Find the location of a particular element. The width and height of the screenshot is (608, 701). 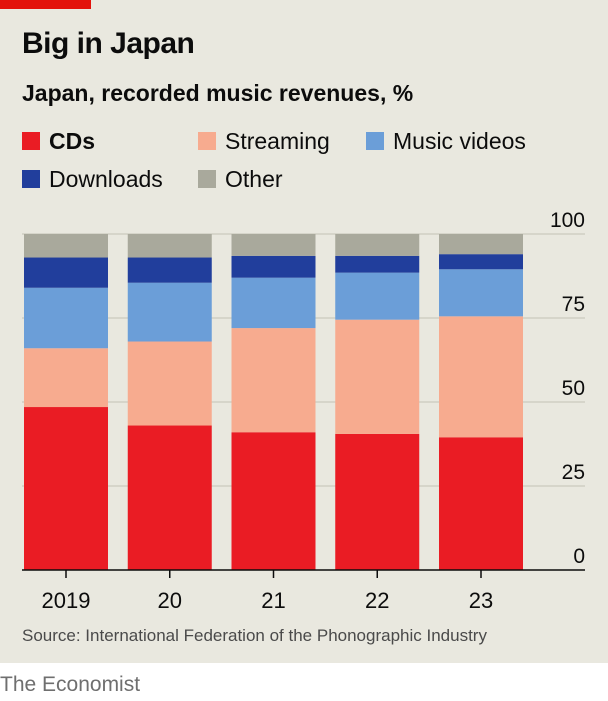

bar-segment-downloads-2019 is located at coordinates (66, 272).